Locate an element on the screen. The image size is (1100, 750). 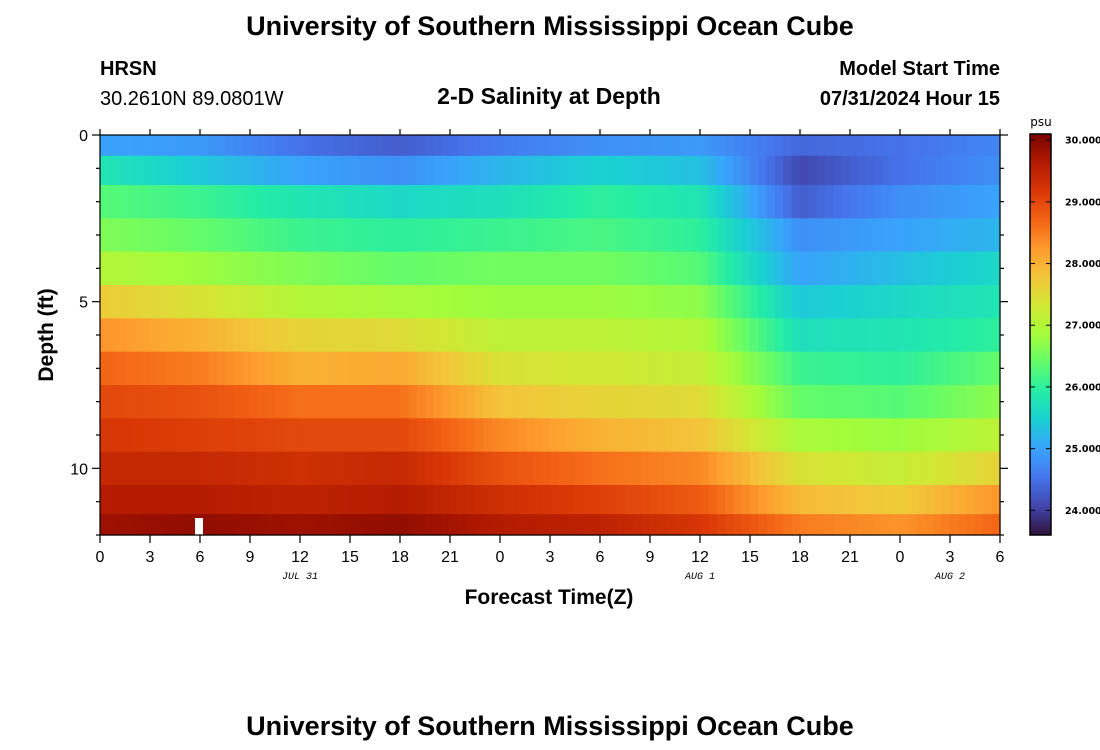
chart-subtitle: 2-D Salinity at Depth is located at coordinates (549, 96).